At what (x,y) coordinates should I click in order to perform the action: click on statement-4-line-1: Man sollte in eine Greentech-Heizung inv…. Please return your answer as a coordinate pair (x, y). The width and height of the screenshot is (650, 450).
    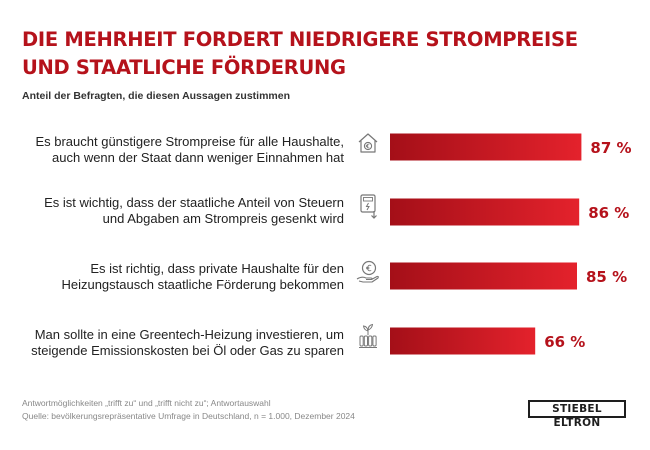
    Looking at the image, I should click on (189, 334).